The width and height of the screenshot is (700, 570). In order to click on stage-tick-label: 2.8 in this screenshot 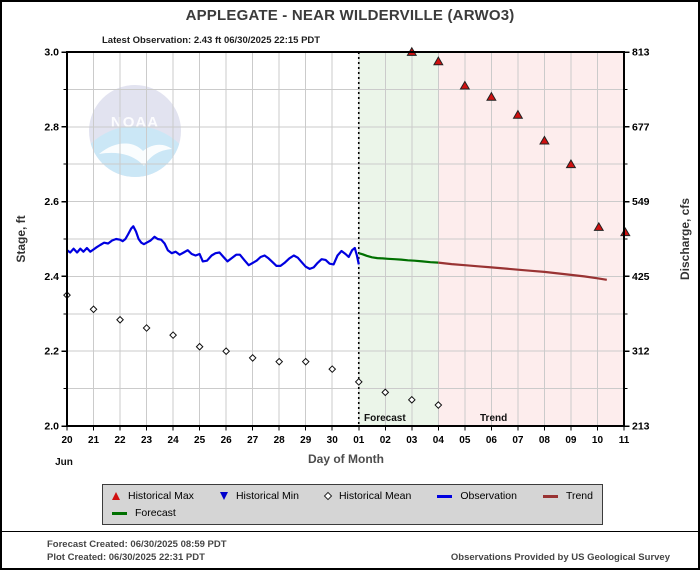, I will do `click(51, 127)`.